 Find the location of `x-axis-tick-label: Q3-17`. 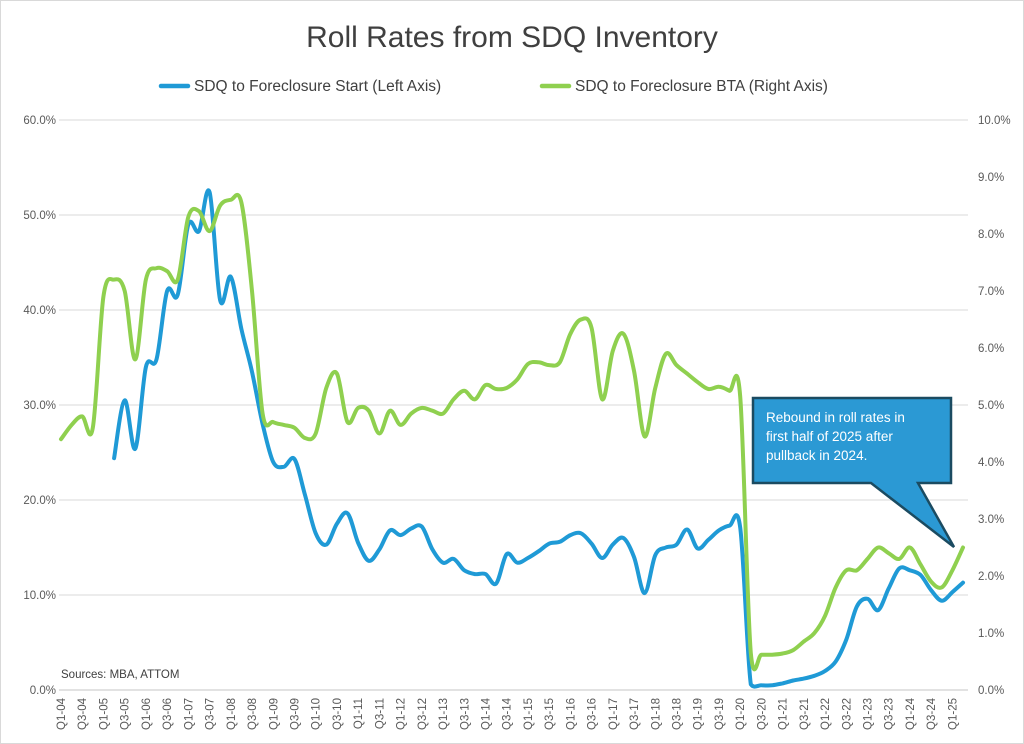

x-axis-tick-label: Q3-17 is located at coordinates (635, 714).